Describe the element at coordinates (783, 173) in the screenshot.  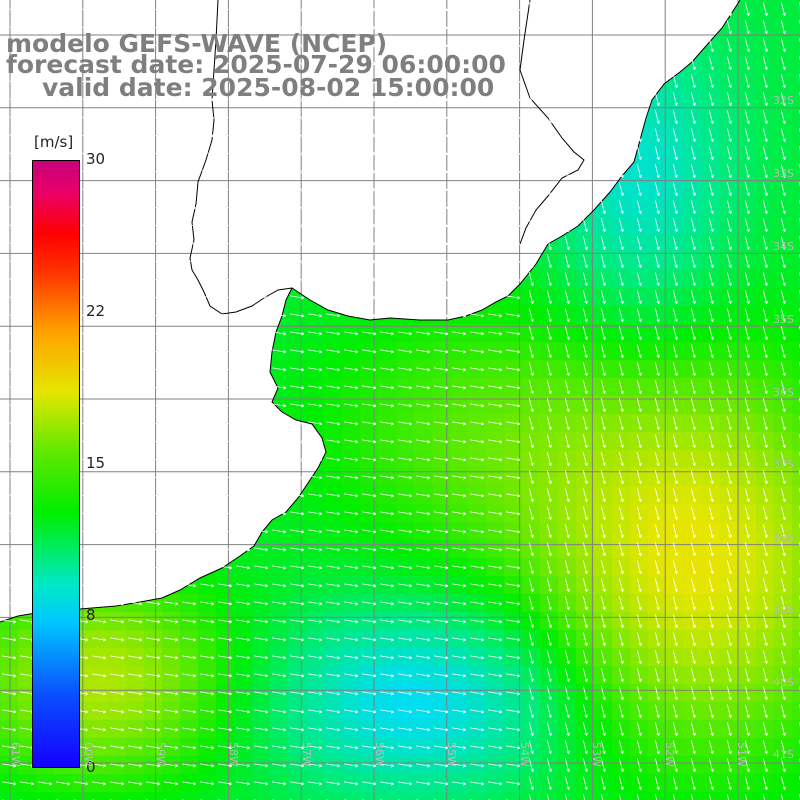
I see `lat-label-33s: 33S` at that location.